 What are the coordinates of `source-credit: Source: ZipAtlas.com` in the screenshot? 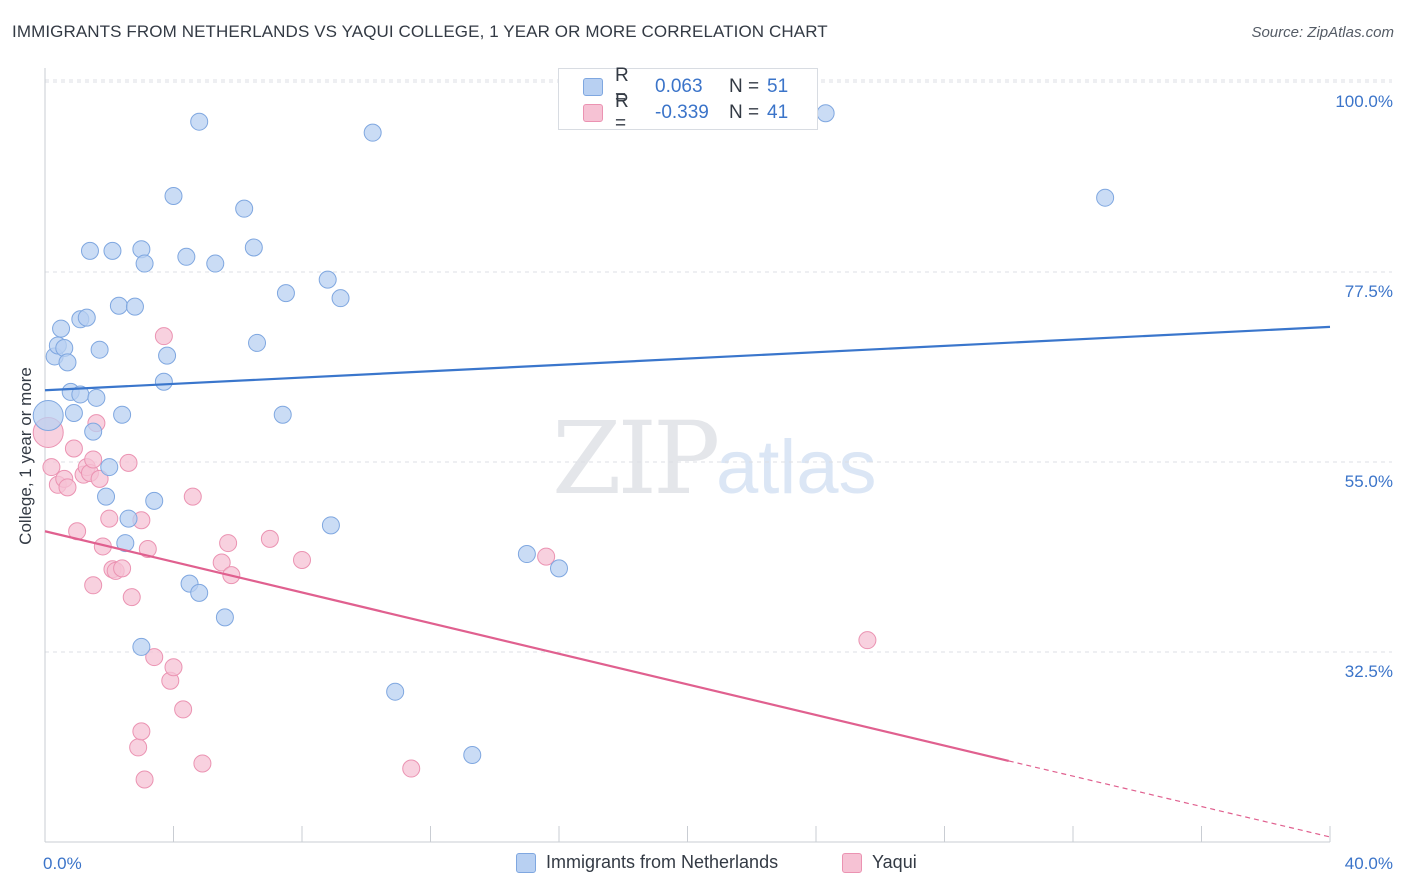 It's located at (1322, 32).